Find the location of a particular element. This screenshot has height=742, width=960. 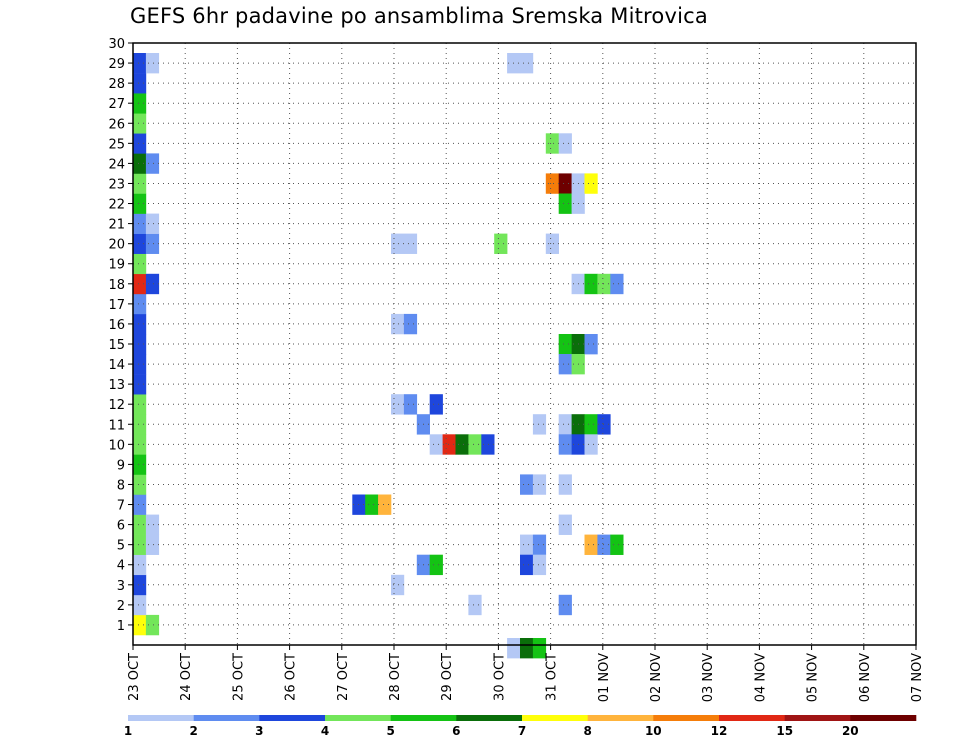

colorbar-label: 15 is located at coordinates (784, 731).